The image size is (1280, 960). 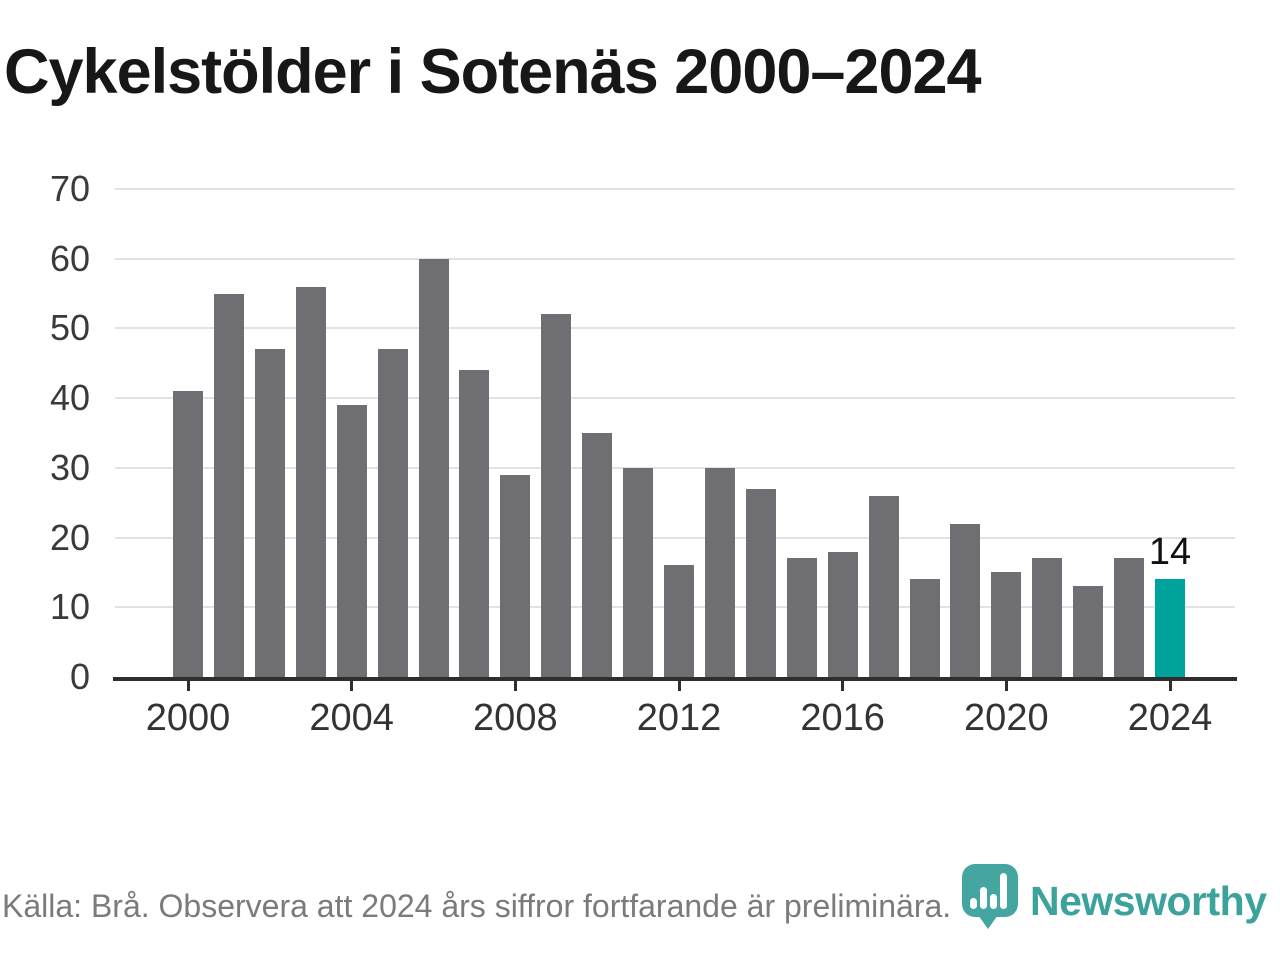 What do you see at coordinates (69, 537) in the screenshot?
I see `y-axis-tick-label: 20` at bounding box center [69, 537].